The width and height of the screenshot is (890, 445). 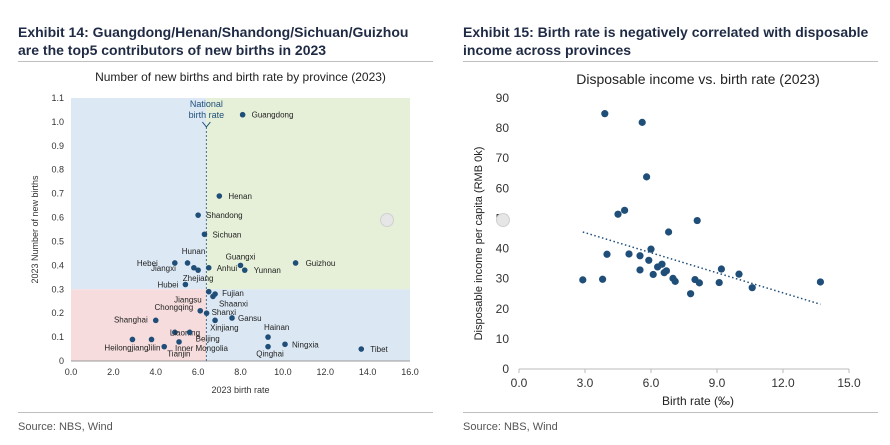 What do you see at coordinates (168, 284) in the screenshot?
I see `data-label: Hubei` at bounding box center [168, 284].